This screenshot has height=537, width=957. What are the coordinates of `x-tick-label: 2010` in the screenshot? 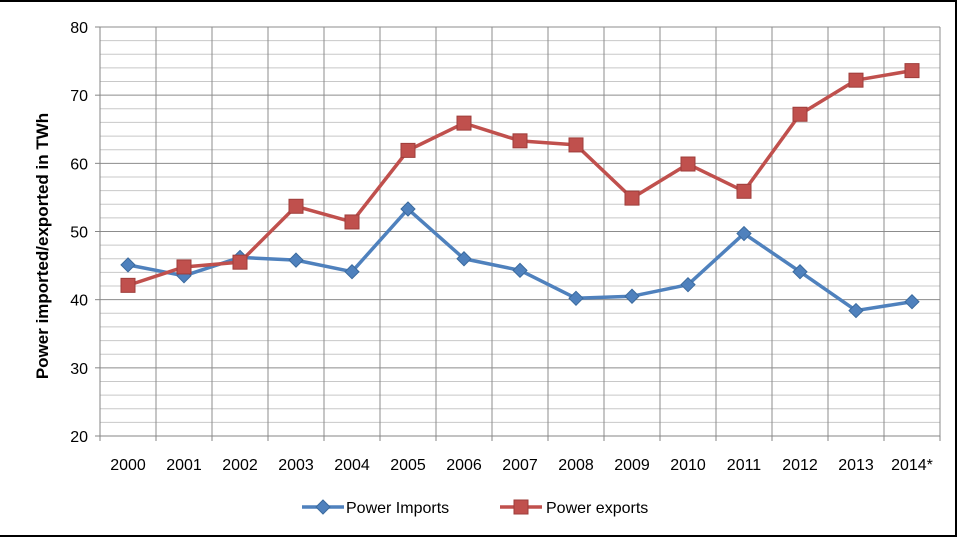 It's located at (688, 465).